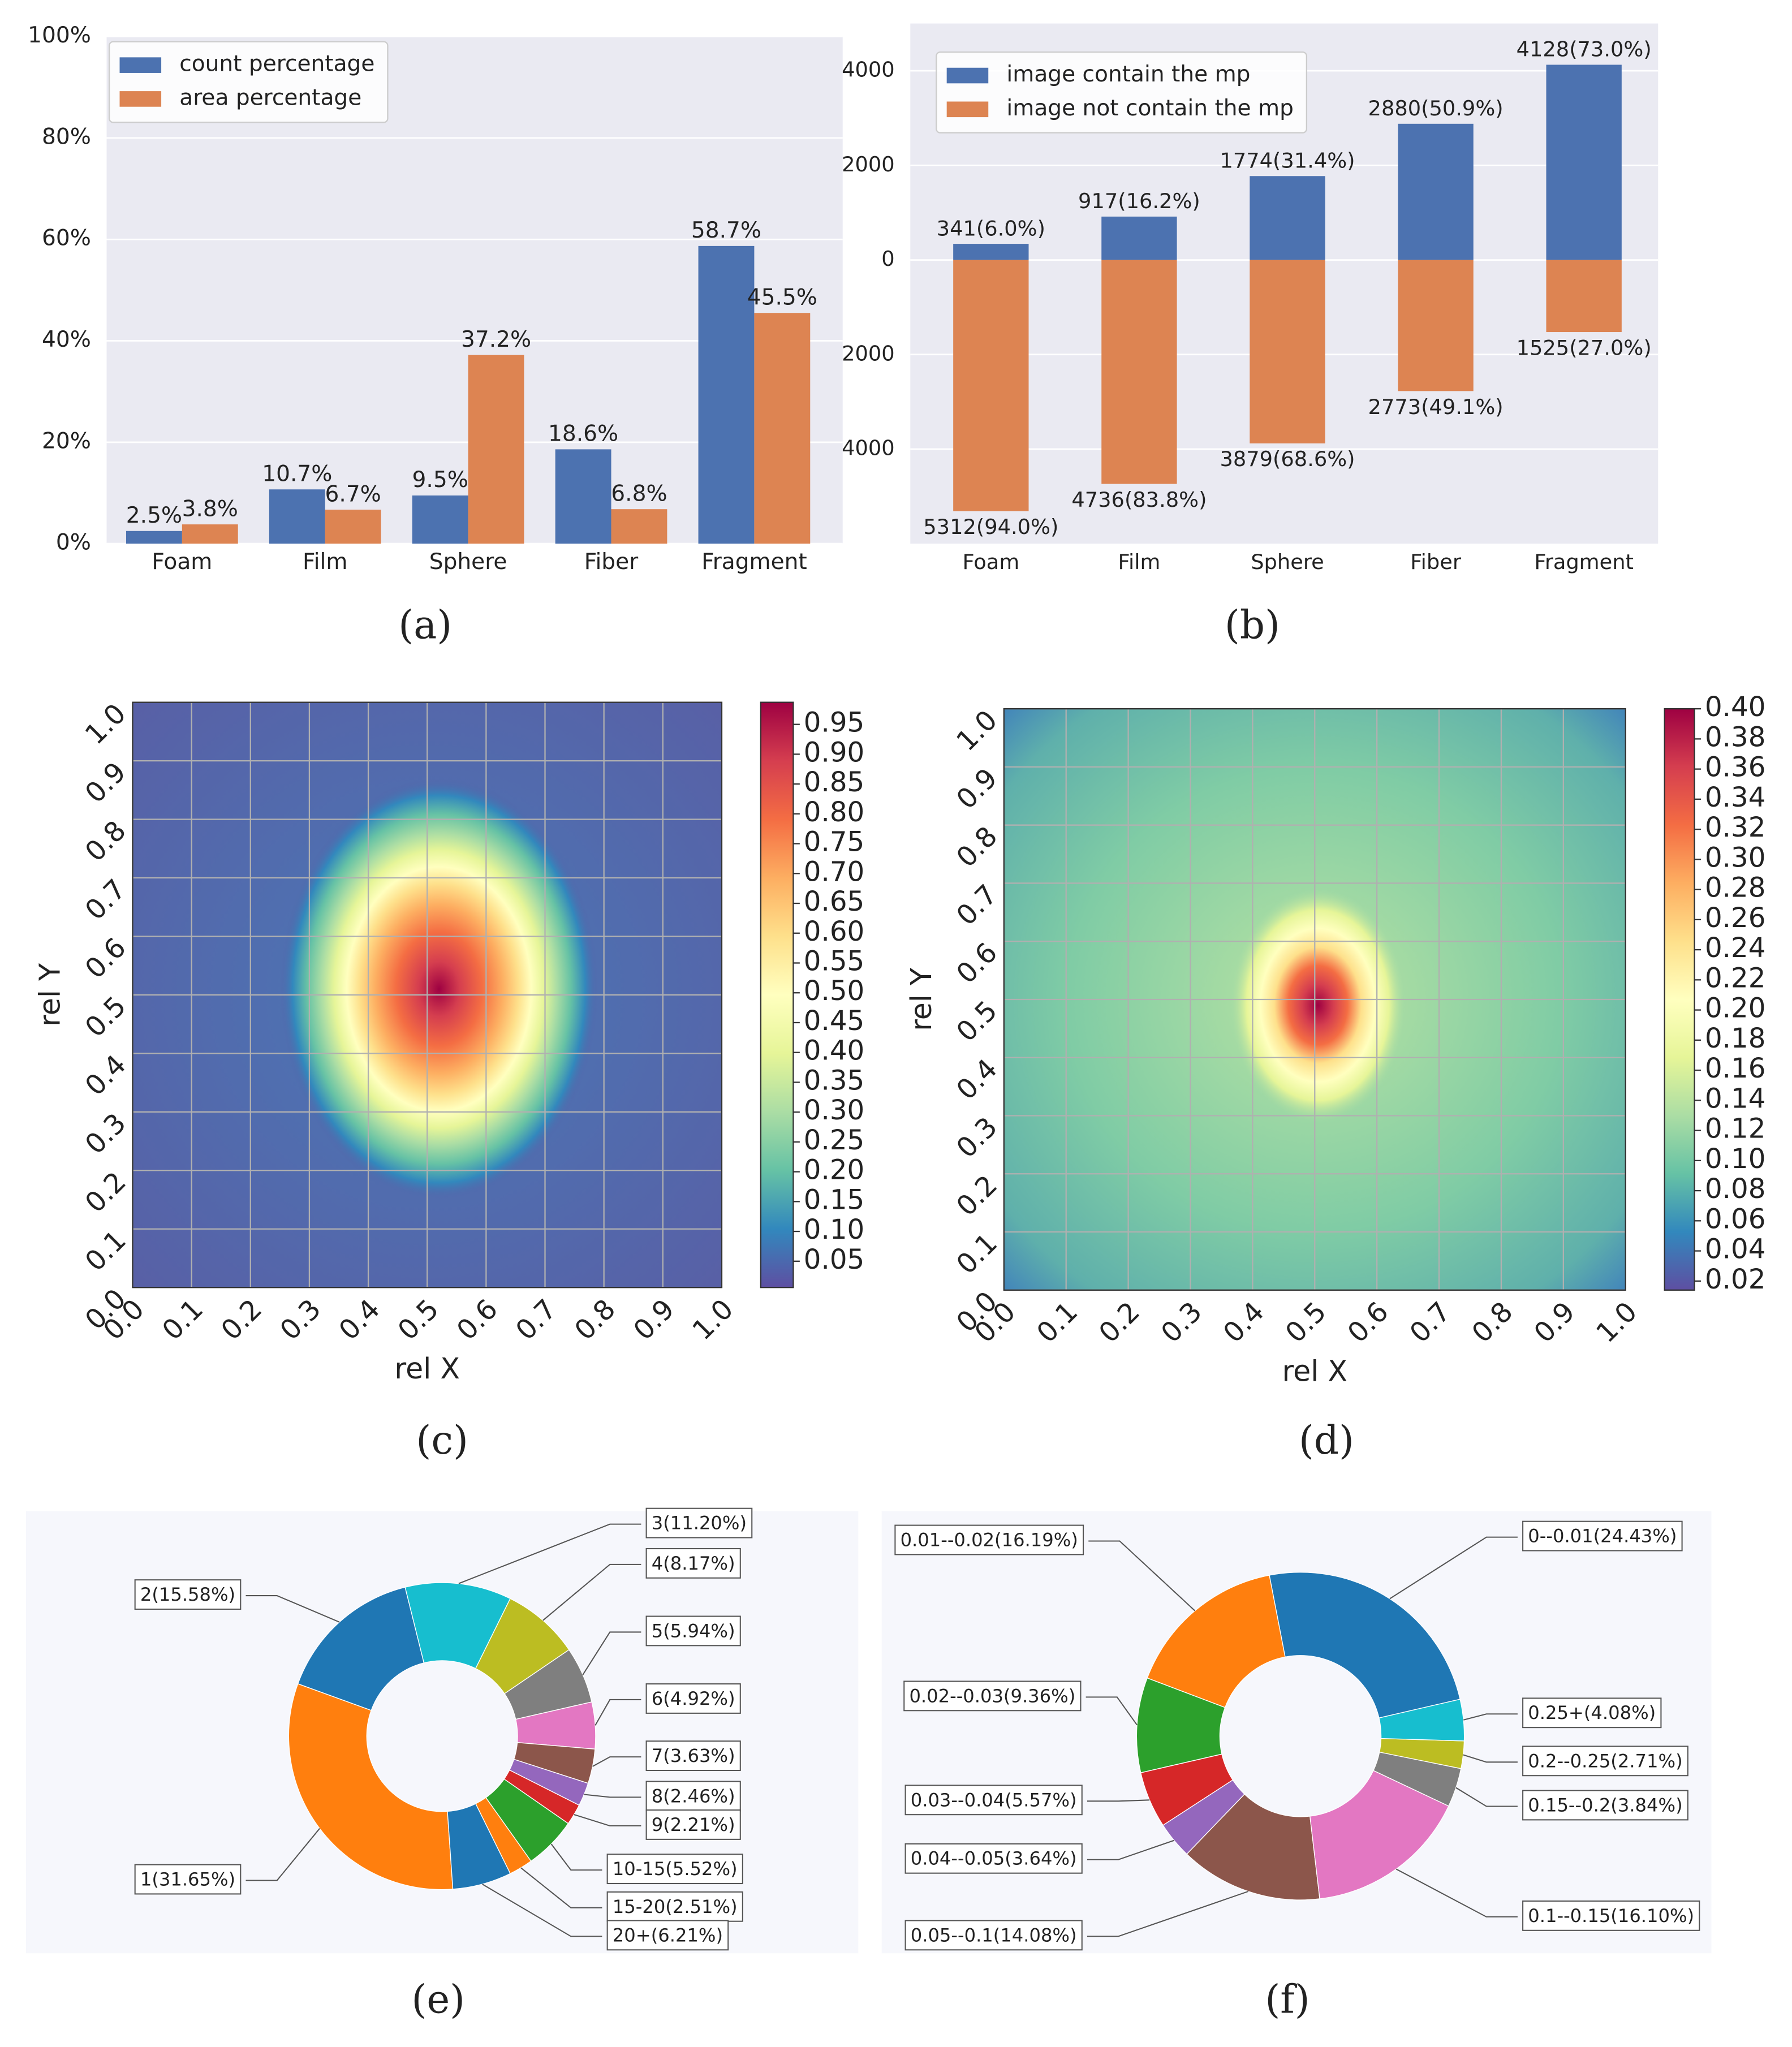 This screenshot has width=1792, height=2047. I want to click on colorbar-tick-label: 0.26, so click(1735, 918).